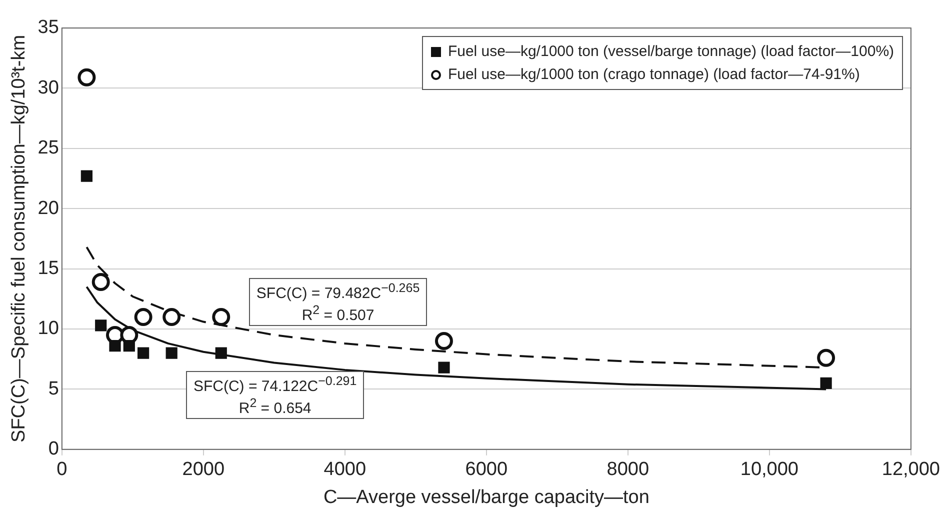  I want to click on y-tick-label: 25, so click(48, 148).